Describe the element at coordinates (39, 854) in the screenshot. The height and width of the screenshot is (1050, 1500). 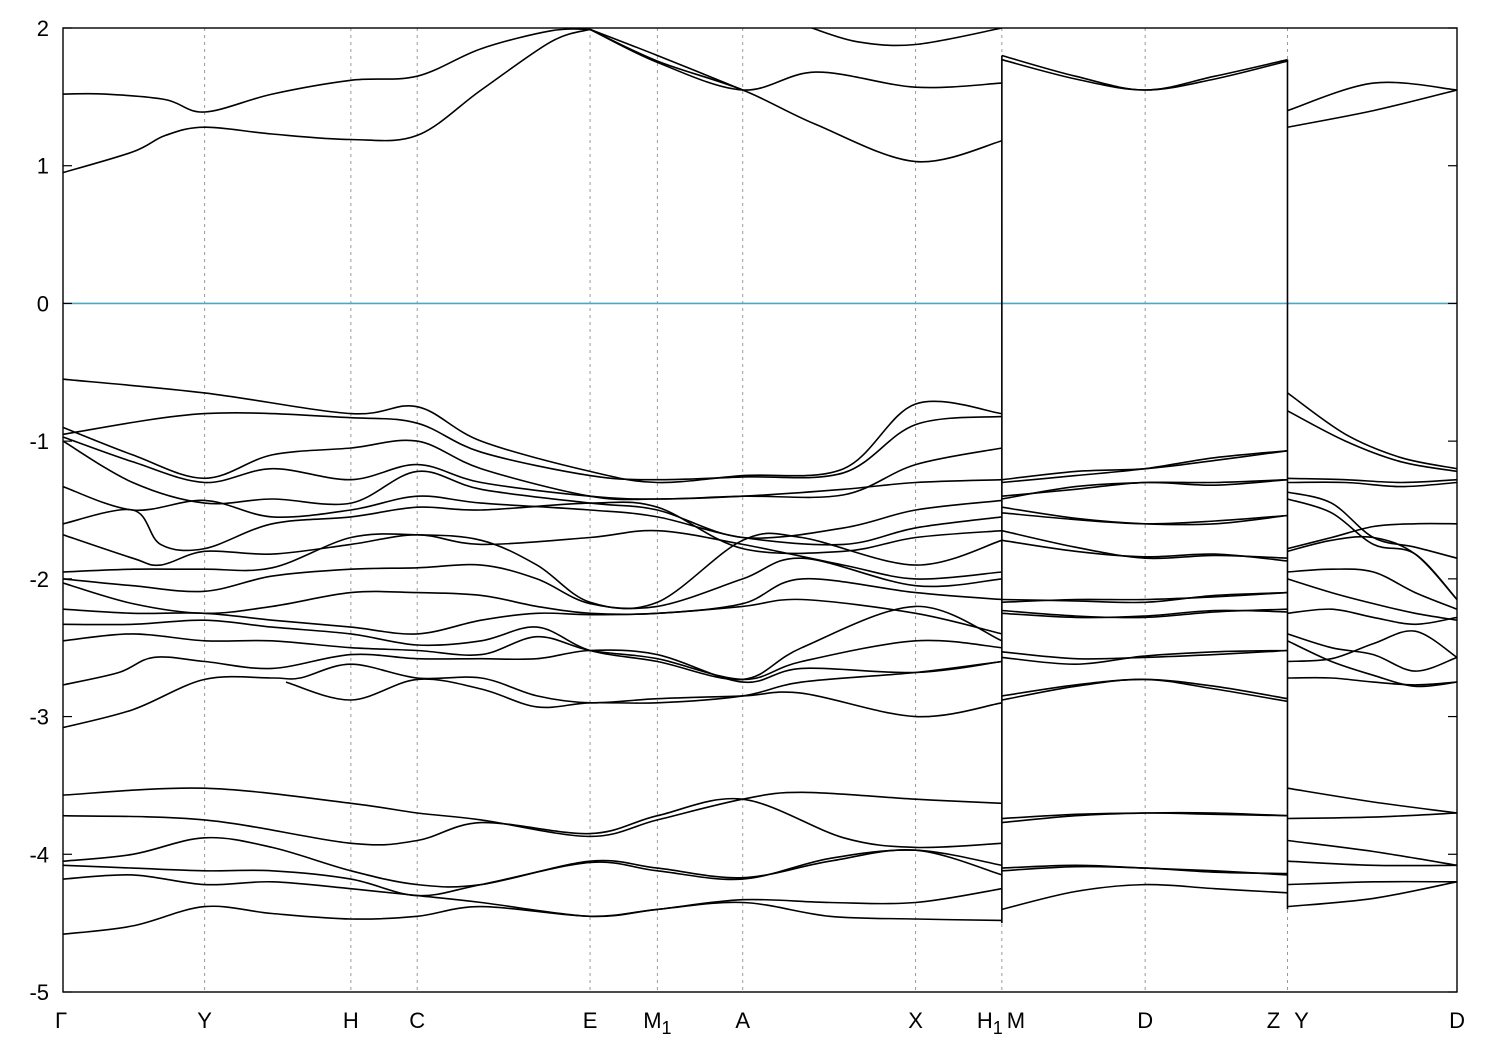
I see `y-tick-label: -4` at that location.